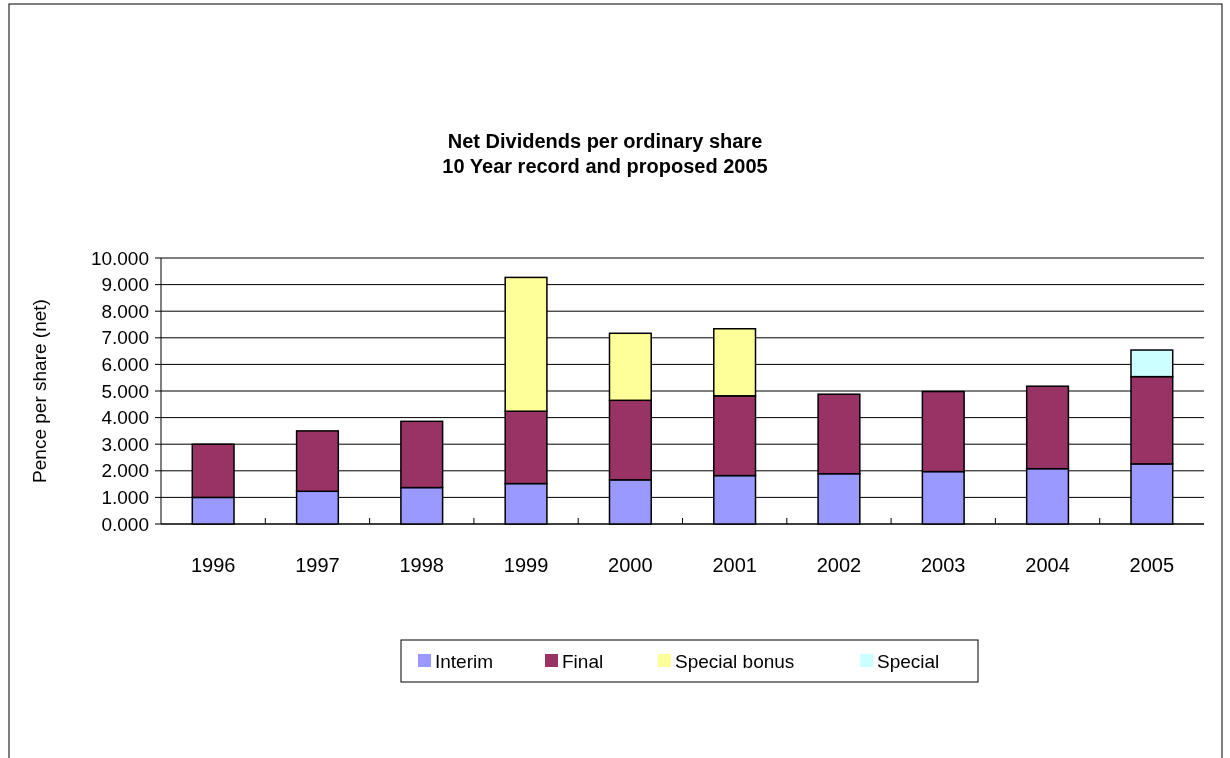 This screenshot has height=758, width=1230. Describe the element at coordinates (526, 565) in the screenshot. I see `x-tick-label: 1999` at that location.